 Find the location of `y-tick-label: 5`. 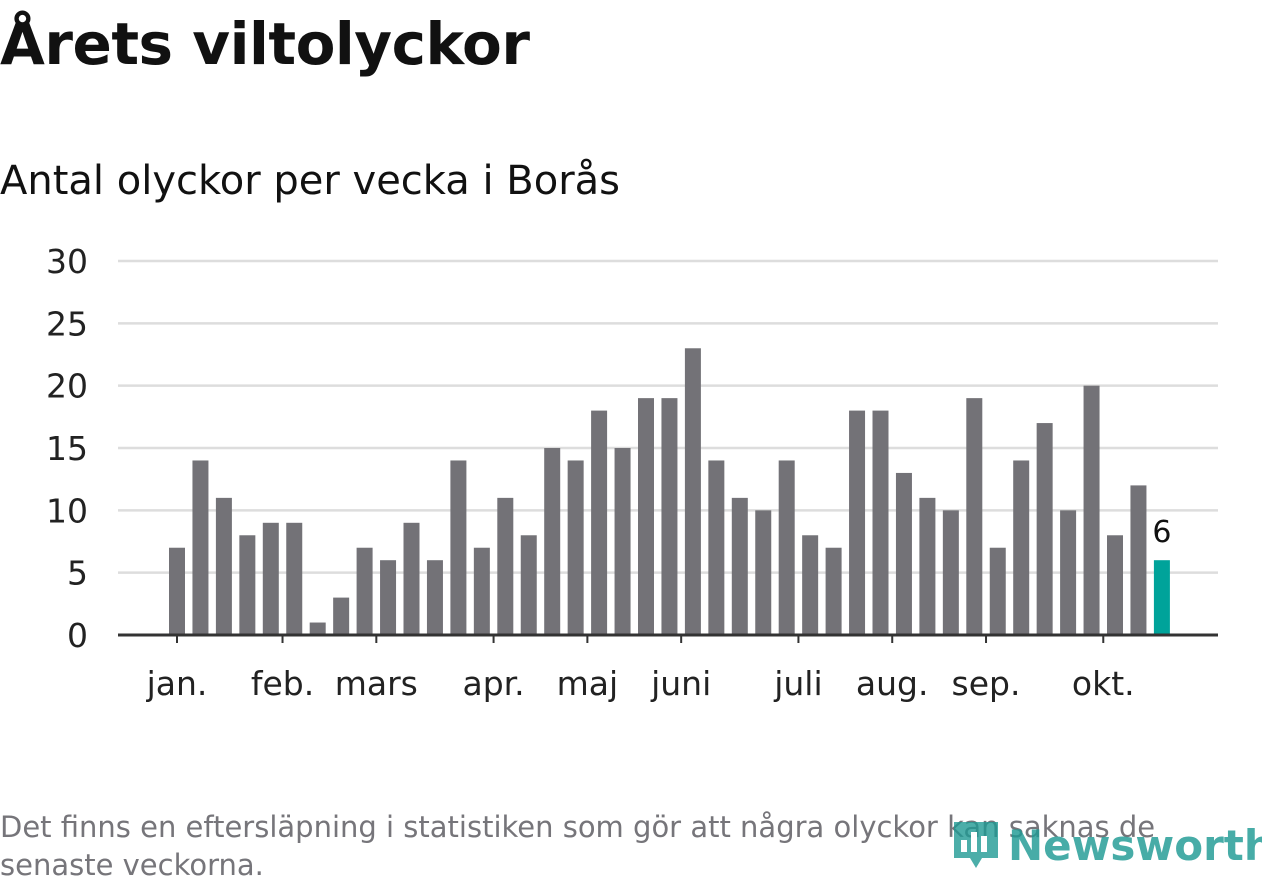

y-tick-label: 5 is located at coordinates (77, 573).